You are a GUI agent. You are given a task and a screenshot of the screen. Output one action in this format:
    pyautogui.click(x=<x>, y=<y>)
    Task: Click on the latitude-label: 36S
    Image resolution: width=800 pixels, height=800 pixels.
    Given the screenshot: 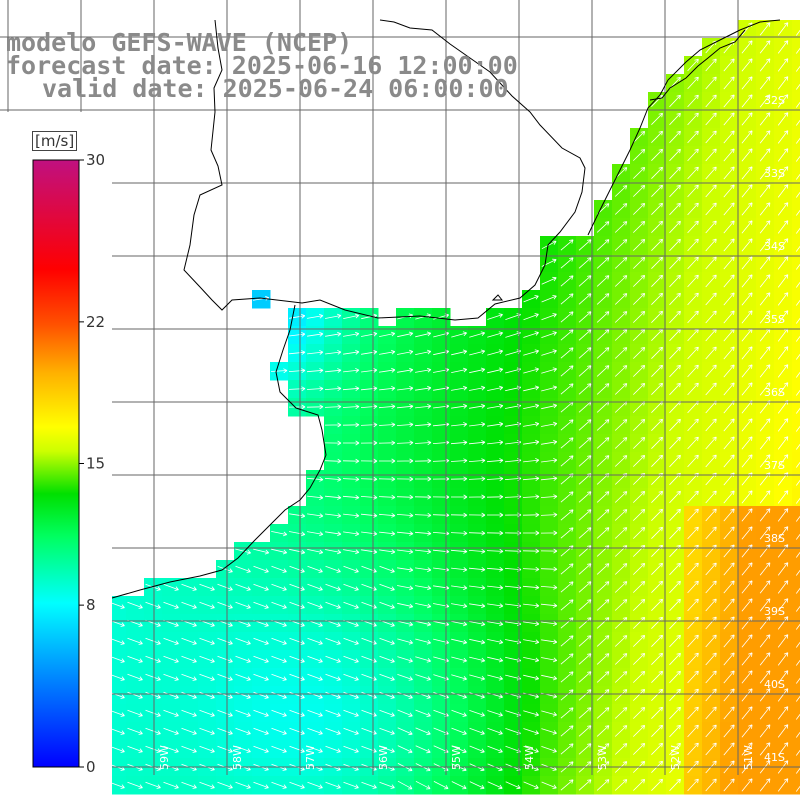 What is the action you would take?
    pyautogui.click(x=774, y=392)
    